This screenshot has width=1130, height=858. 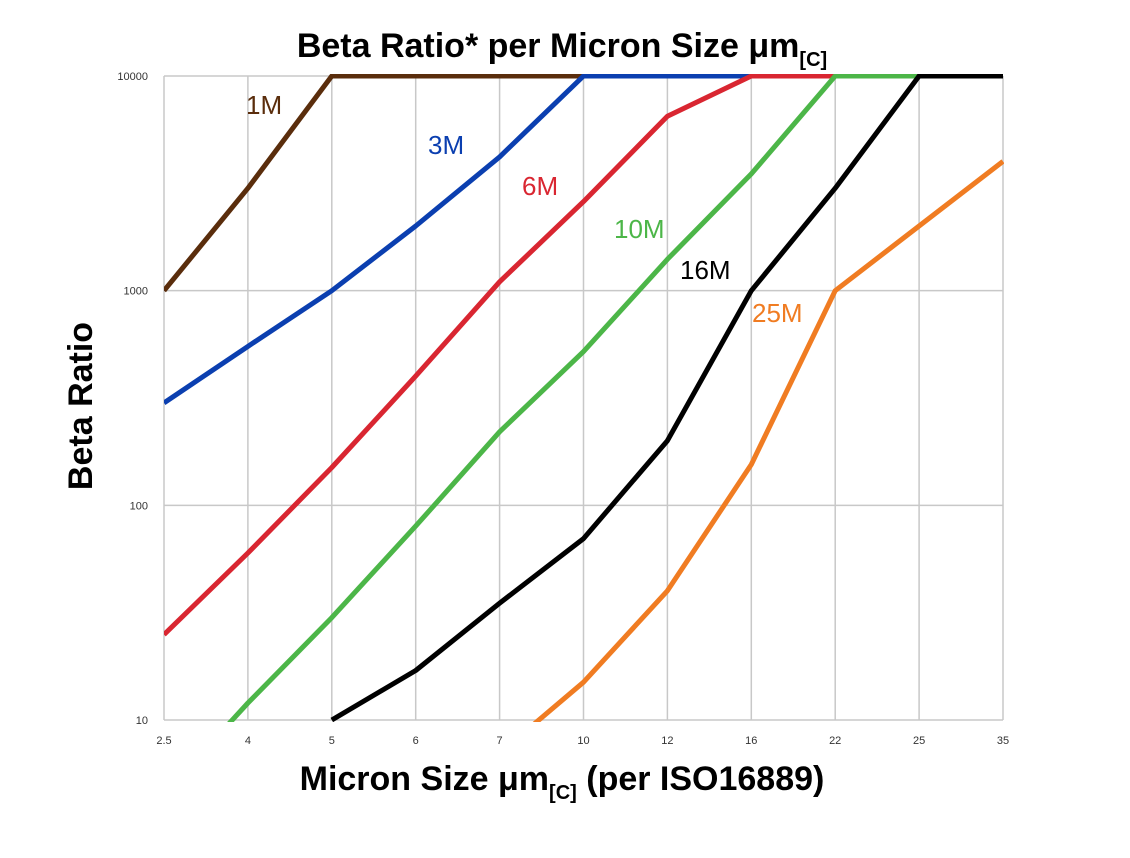 I want to click on x-tick-label: 35, so click(x=1003, y=741).